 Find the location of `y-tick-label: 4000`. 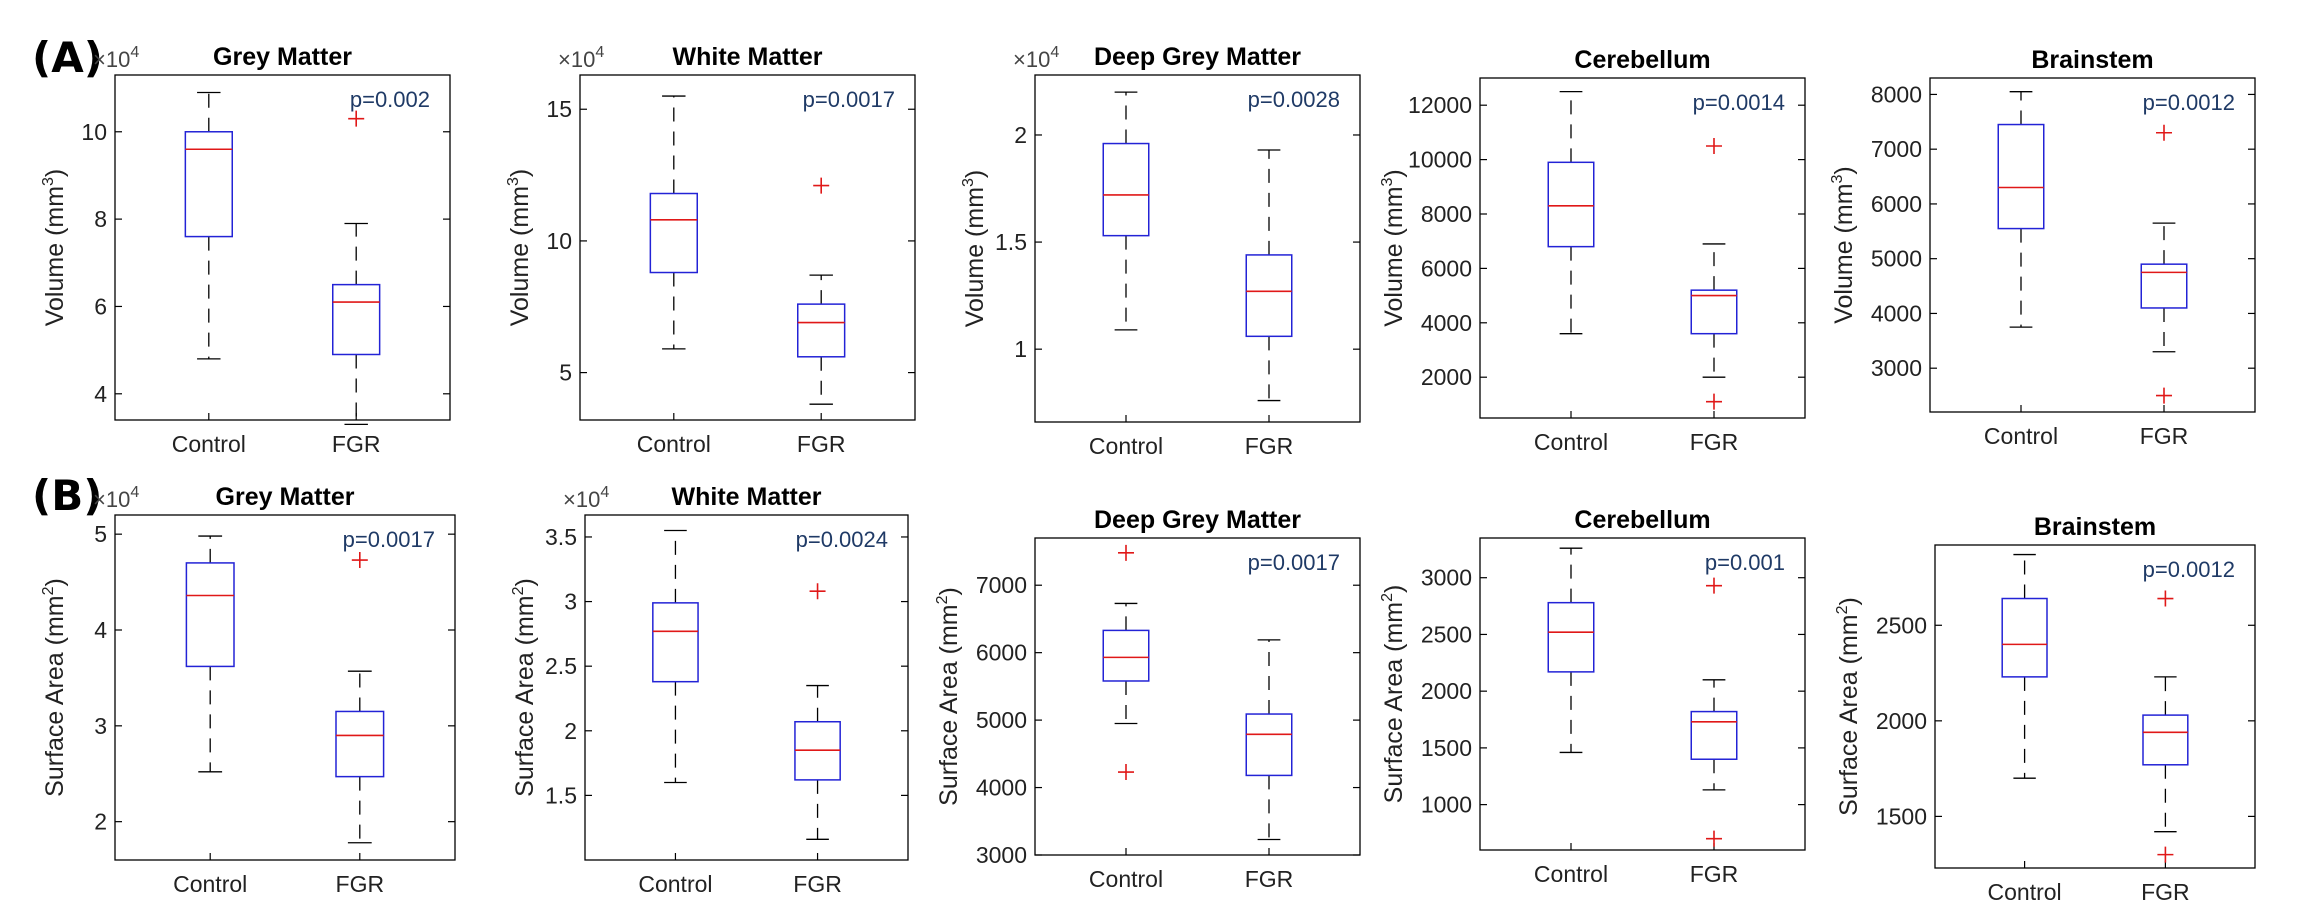

y-tick-label: 4000 is located at coordinates (1001, 788).